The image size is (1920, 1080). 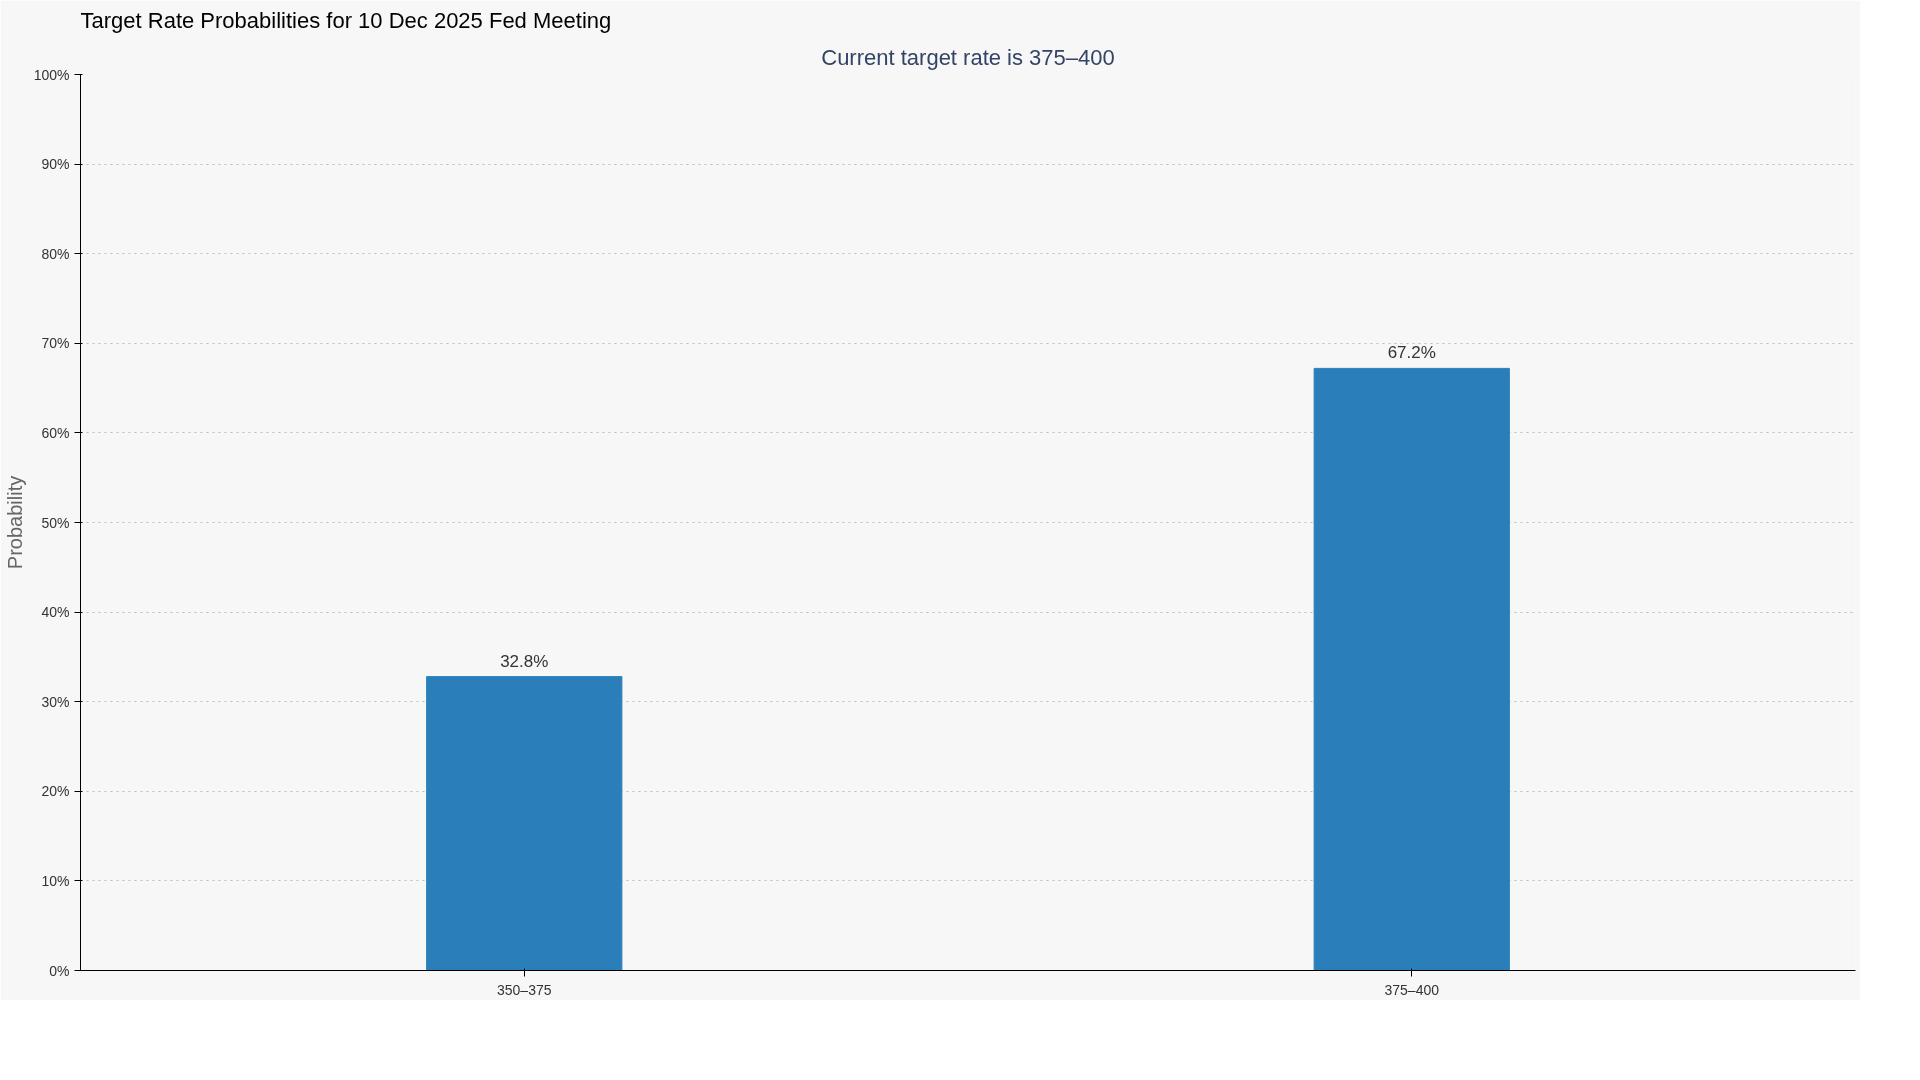 I want to click on y-tick-label: 70%, so click(x=55, y=343).